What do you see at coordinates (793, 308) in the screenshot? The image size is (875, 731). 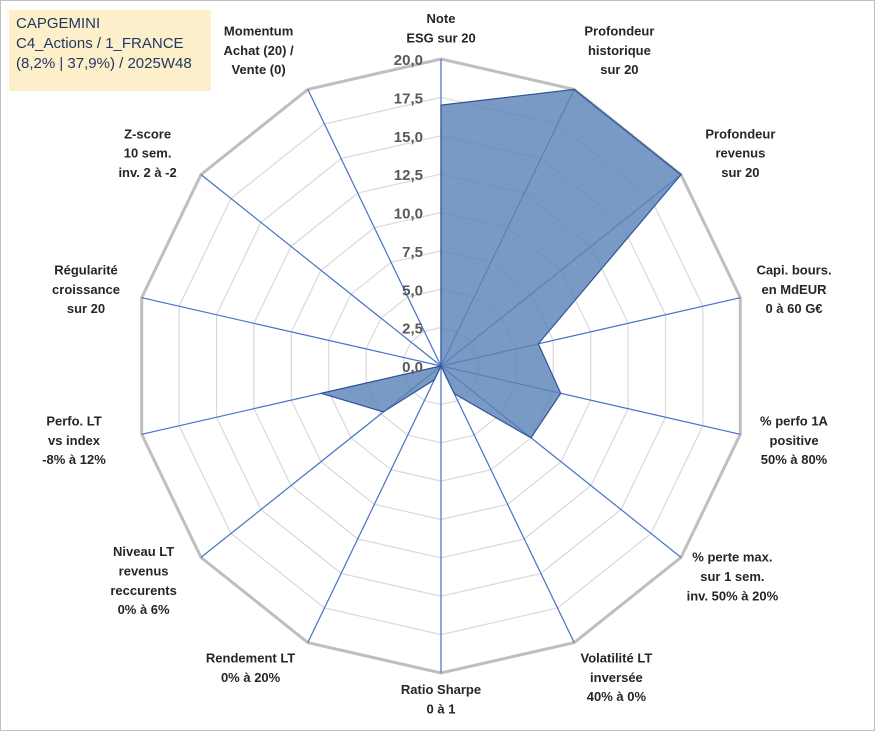 I see `axis-label-line: 0 à 60 G€` at bounding box center [793, 308].